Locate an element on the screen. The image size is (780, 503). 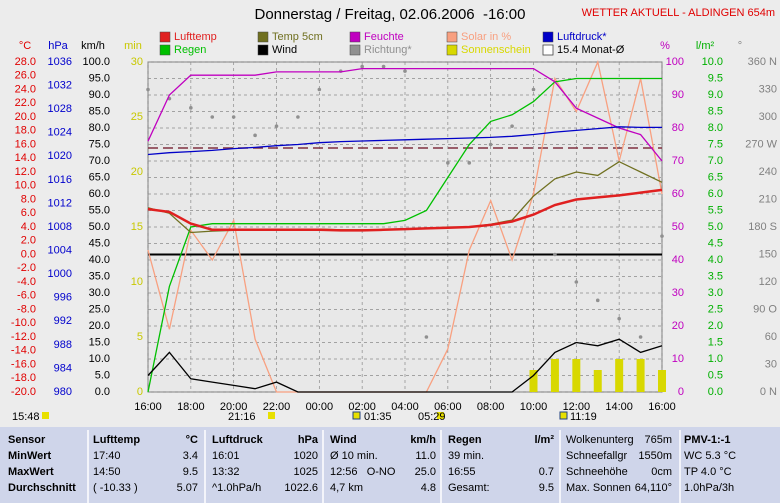
y-tick-label: 8.0 is located at coordinates (28, 199).